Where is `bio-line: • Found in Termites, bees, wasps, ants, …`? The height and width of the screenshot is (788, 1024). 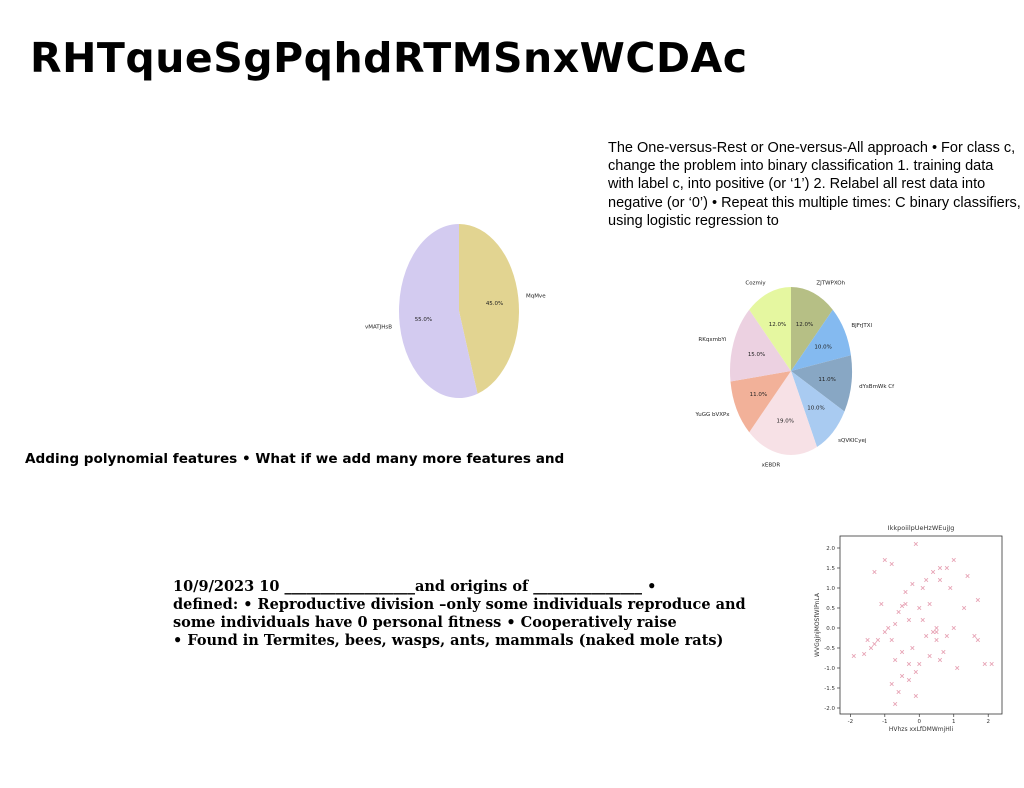 bio-line: • Found in Termites, bees, wasps, ants, … is located at coordinates (448, 640).